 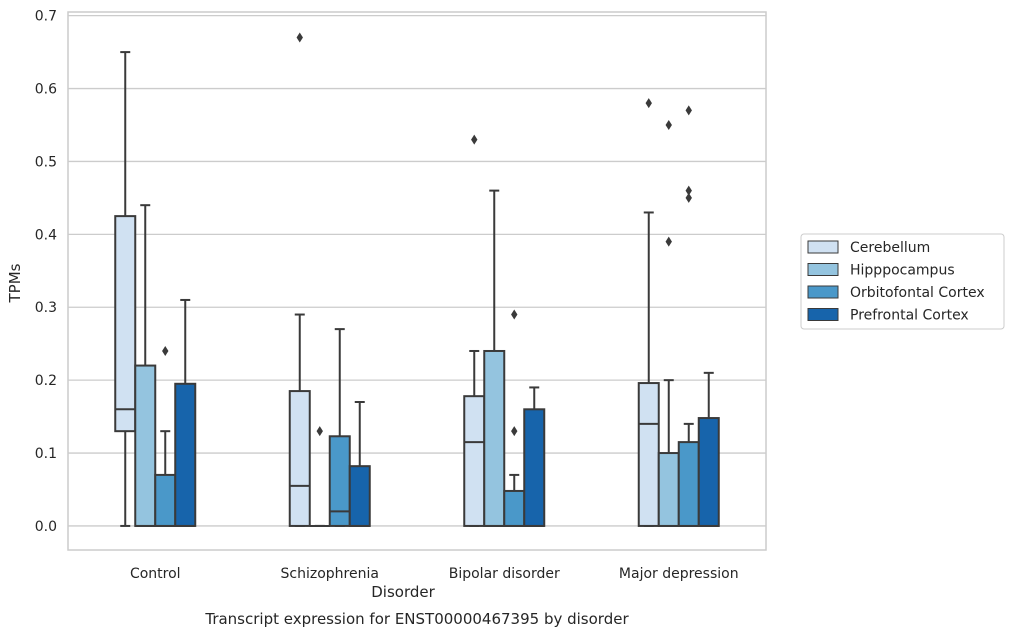 What do you see at coordinates (902, 271) in the screenshot?
I see `legend-label: Hipppocampus` at bounding box center [902, 271].